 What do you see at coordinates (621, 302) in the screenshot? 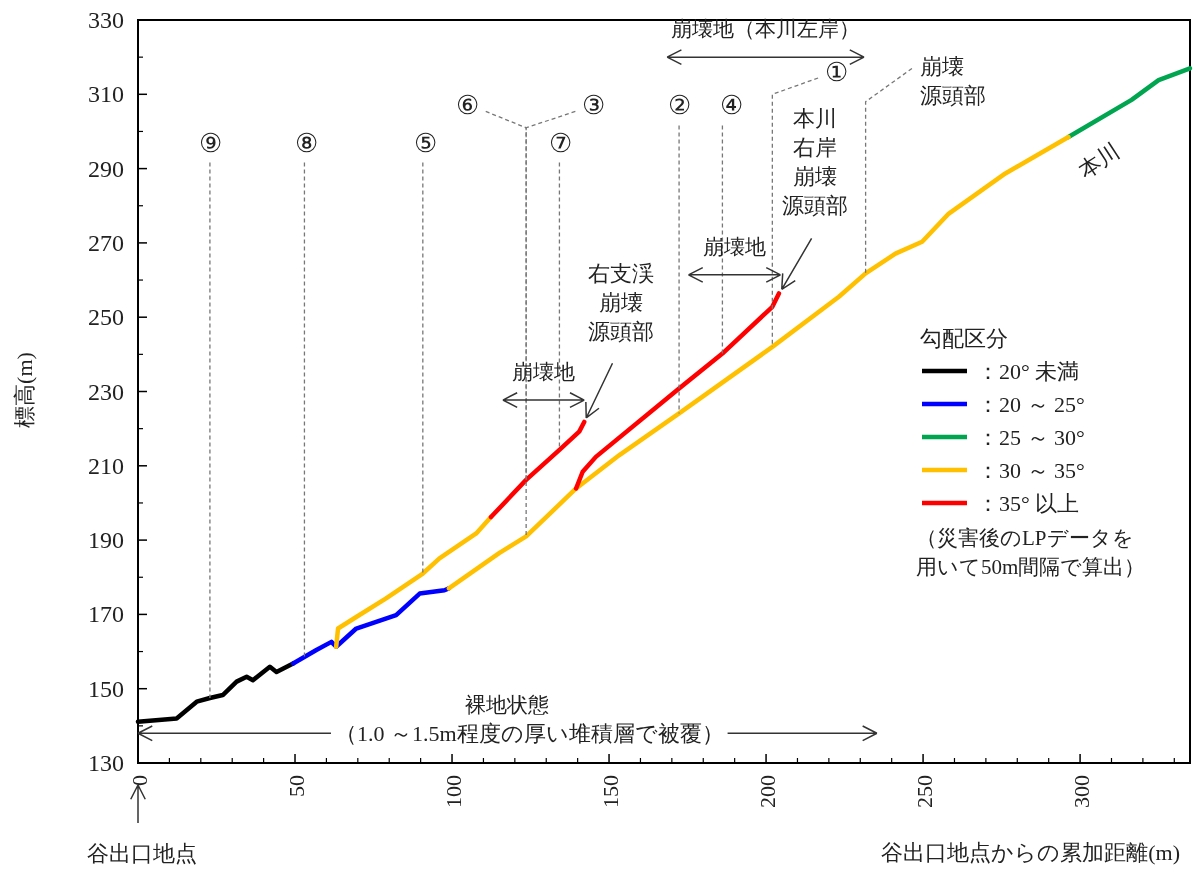
I see `annotation: 右支渓崩壊源頭部` at bounding box center [621, 302].